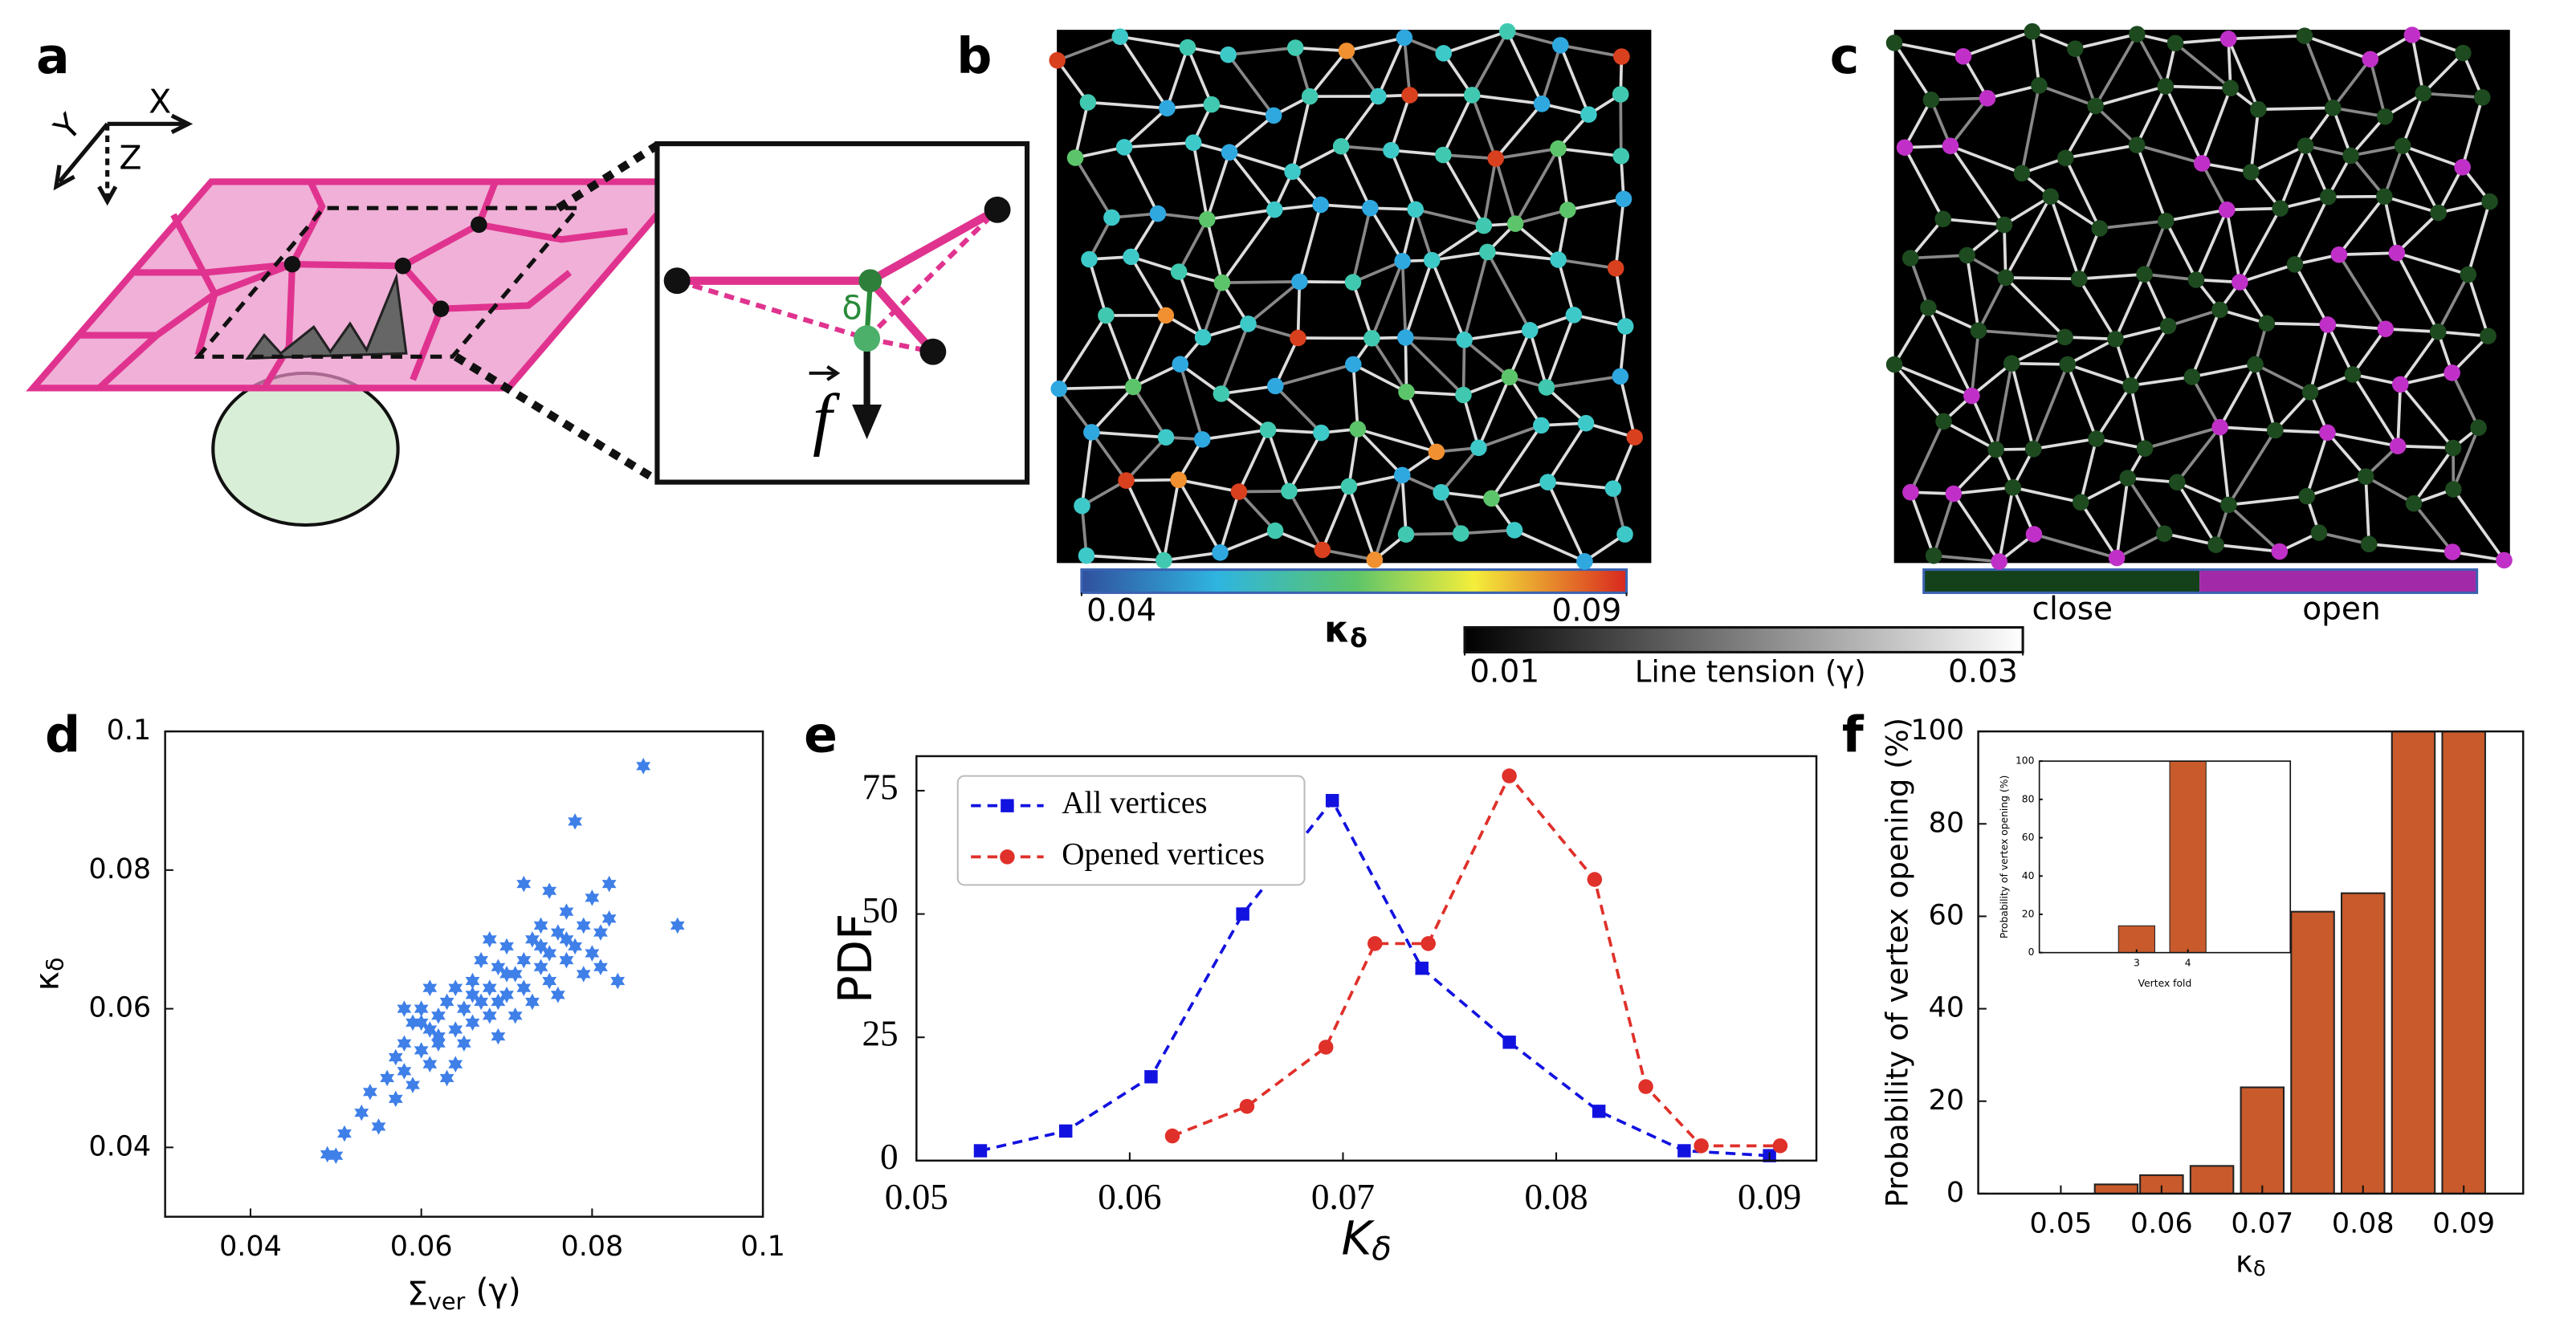 The width and height of the screenshot is (2576, 1339). Describe the element at coordinates (53, 56) in the screenshot. I see `panel-letter: a` at that location.